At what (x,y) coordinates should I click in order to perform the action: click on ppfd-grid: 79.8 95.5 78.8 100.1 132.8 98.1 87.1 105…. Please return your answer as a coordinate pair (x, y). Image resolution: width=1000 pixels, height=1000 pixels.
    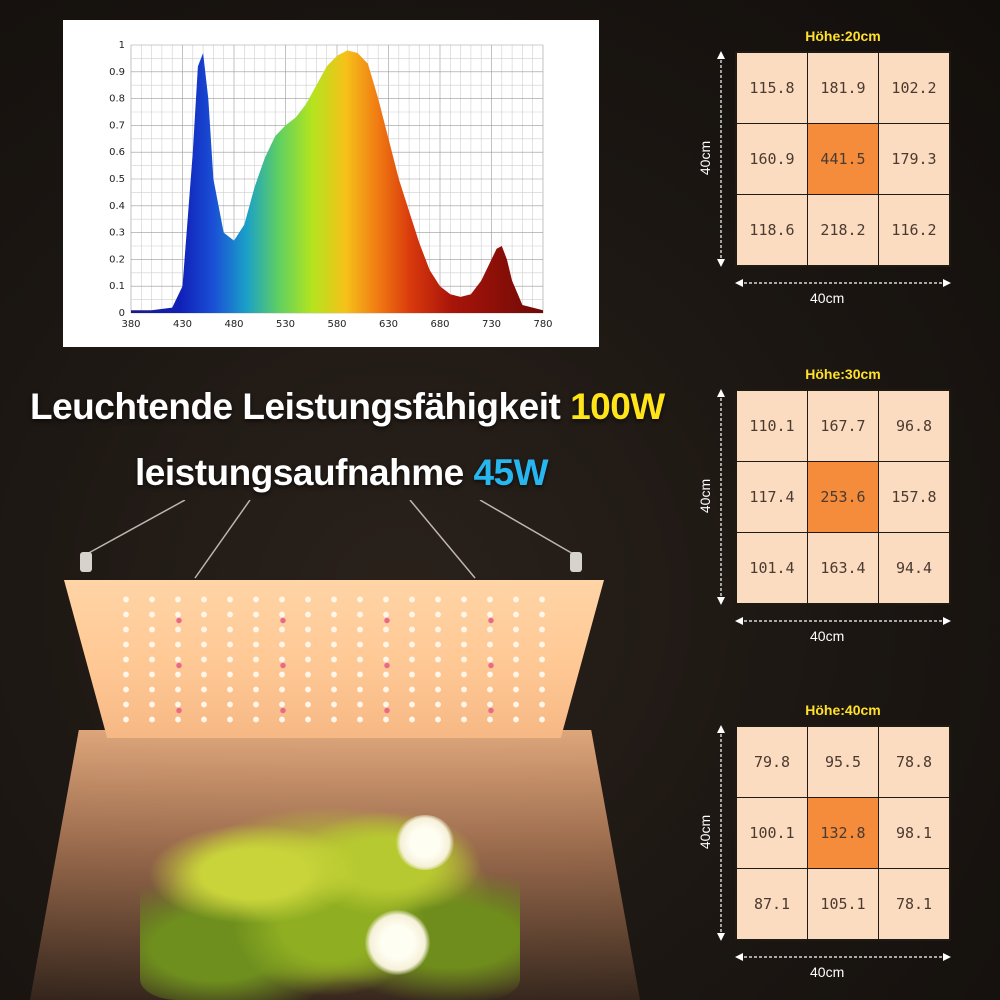
    Looking at the image, I should click on (843, 833).